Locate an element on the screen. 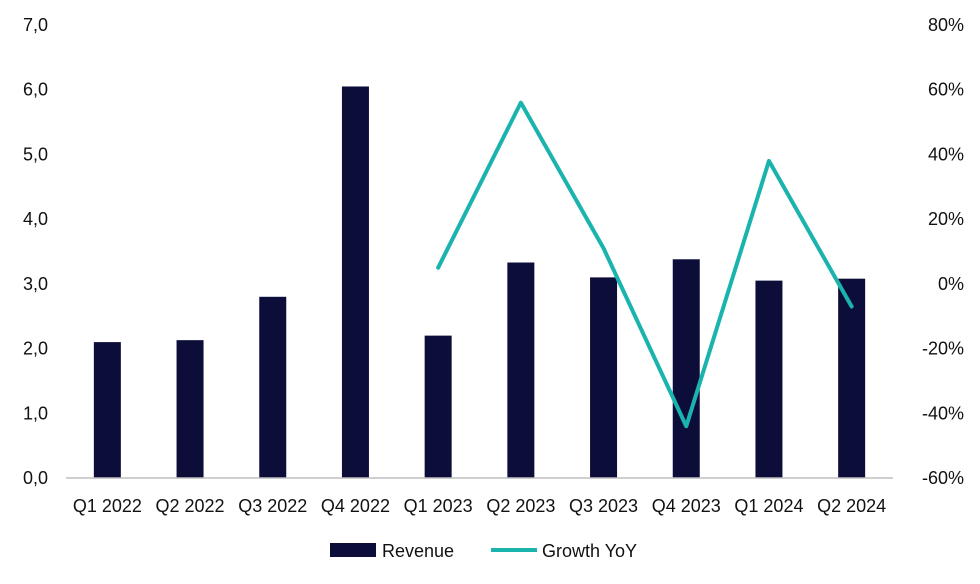 The height and width of the screenshot is (584, 980). left-tick-label: 6,0 is located at coordinates (35, 90).